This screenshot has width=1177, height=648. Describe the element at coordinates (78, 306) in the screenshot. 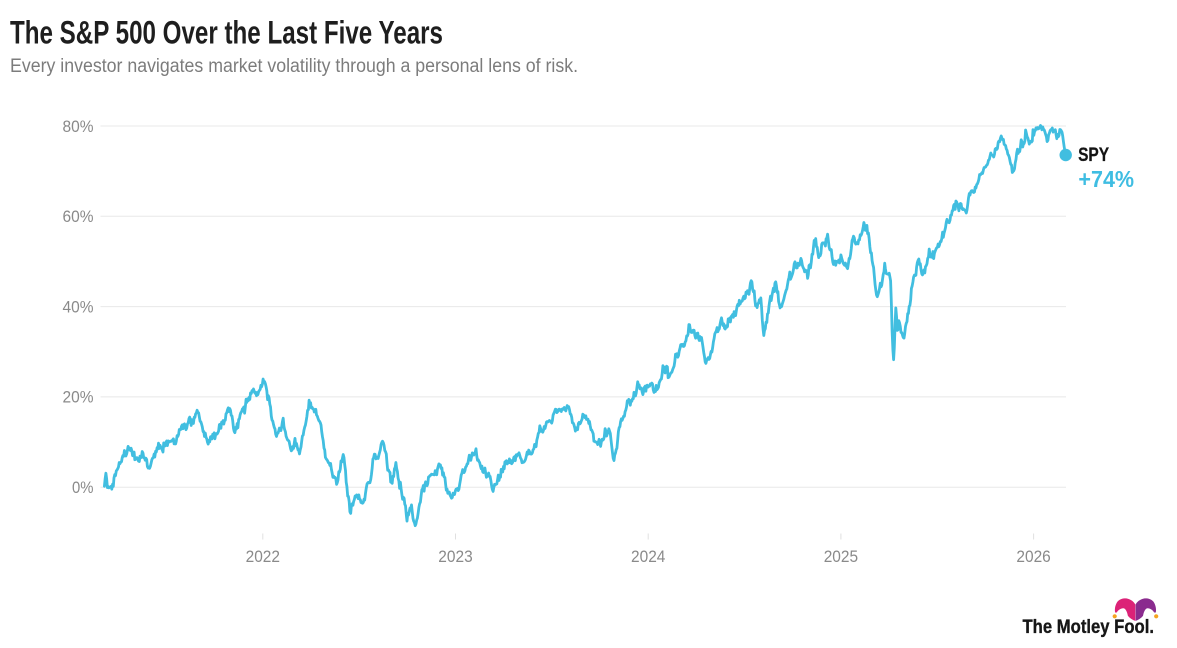

I see `svg-text: 40%` at that location.